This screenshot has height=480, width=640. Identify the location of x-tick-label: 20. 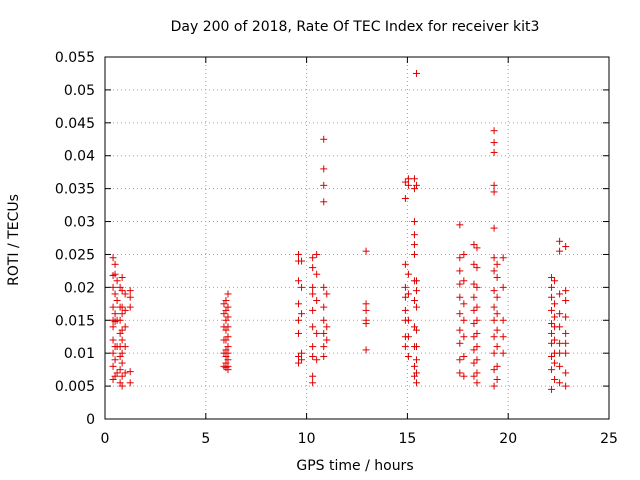
(508, 439).